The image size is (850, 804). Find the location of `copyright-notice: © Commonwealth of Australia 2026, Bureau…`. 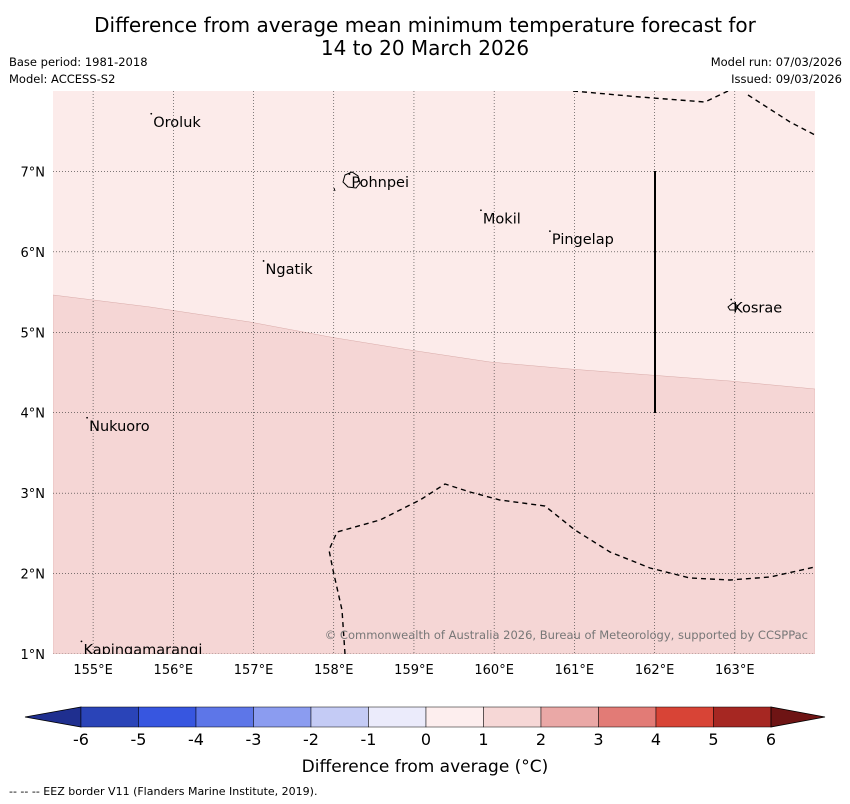

copyright-notice: © Commonwealth of Australia 2026, Bureau… is located at coordinates (566, 635).